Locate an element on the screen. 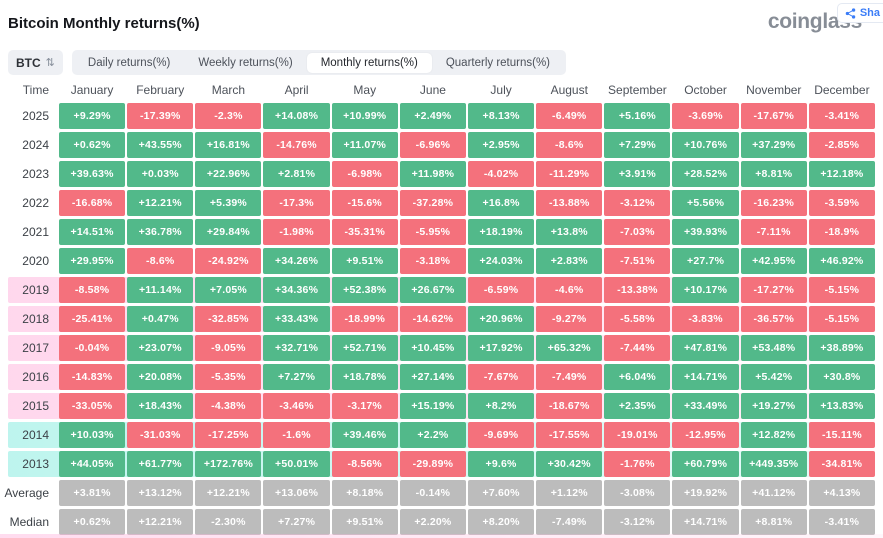 Image resolution: width=883 pixels, height=538 pixels. return-cell: -7.49% is located at coordinates (569, 377).